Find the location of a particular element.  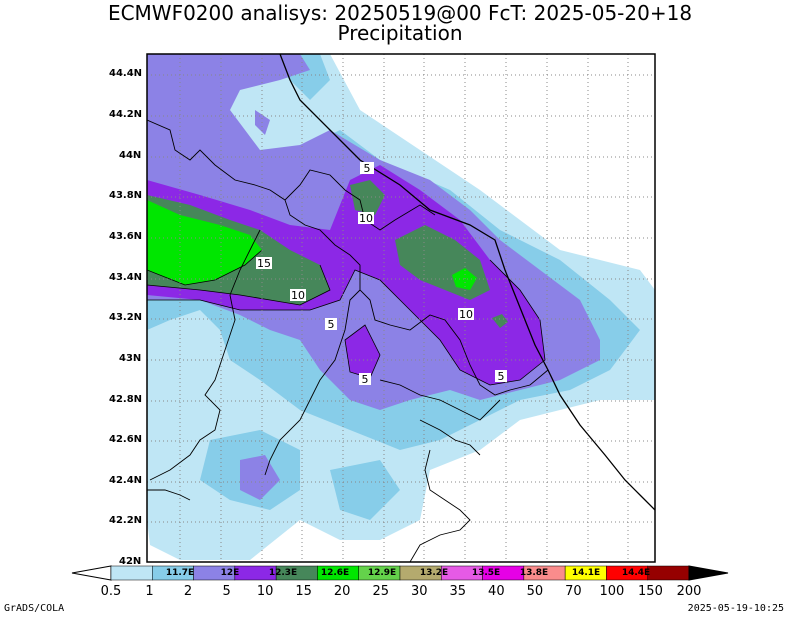

lon-label: 12.6E is located at coordinates (335, 573).